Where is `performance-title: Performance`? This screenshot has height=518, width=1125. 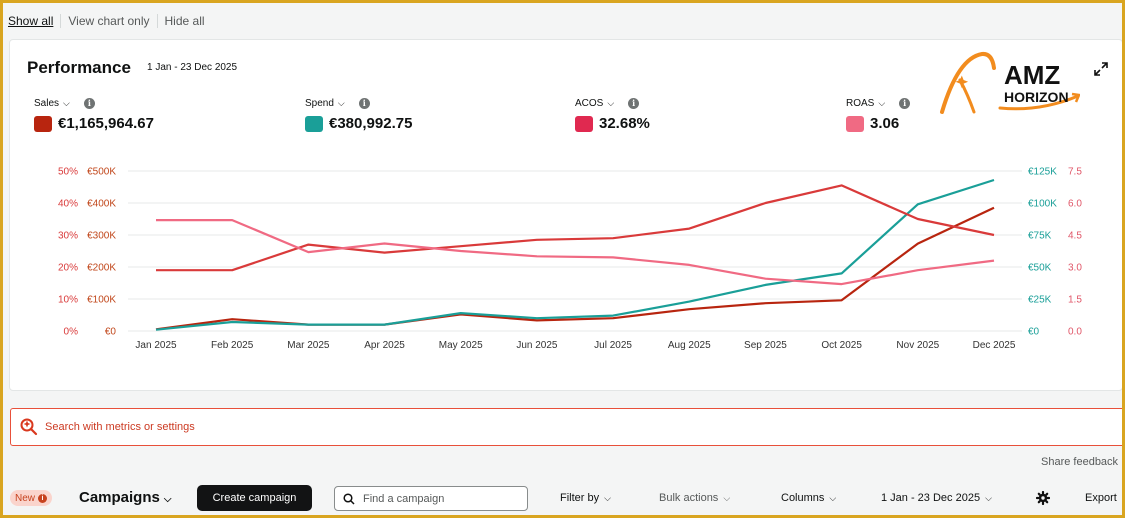
performance-title: Performance is located at coordinates (79, 67).